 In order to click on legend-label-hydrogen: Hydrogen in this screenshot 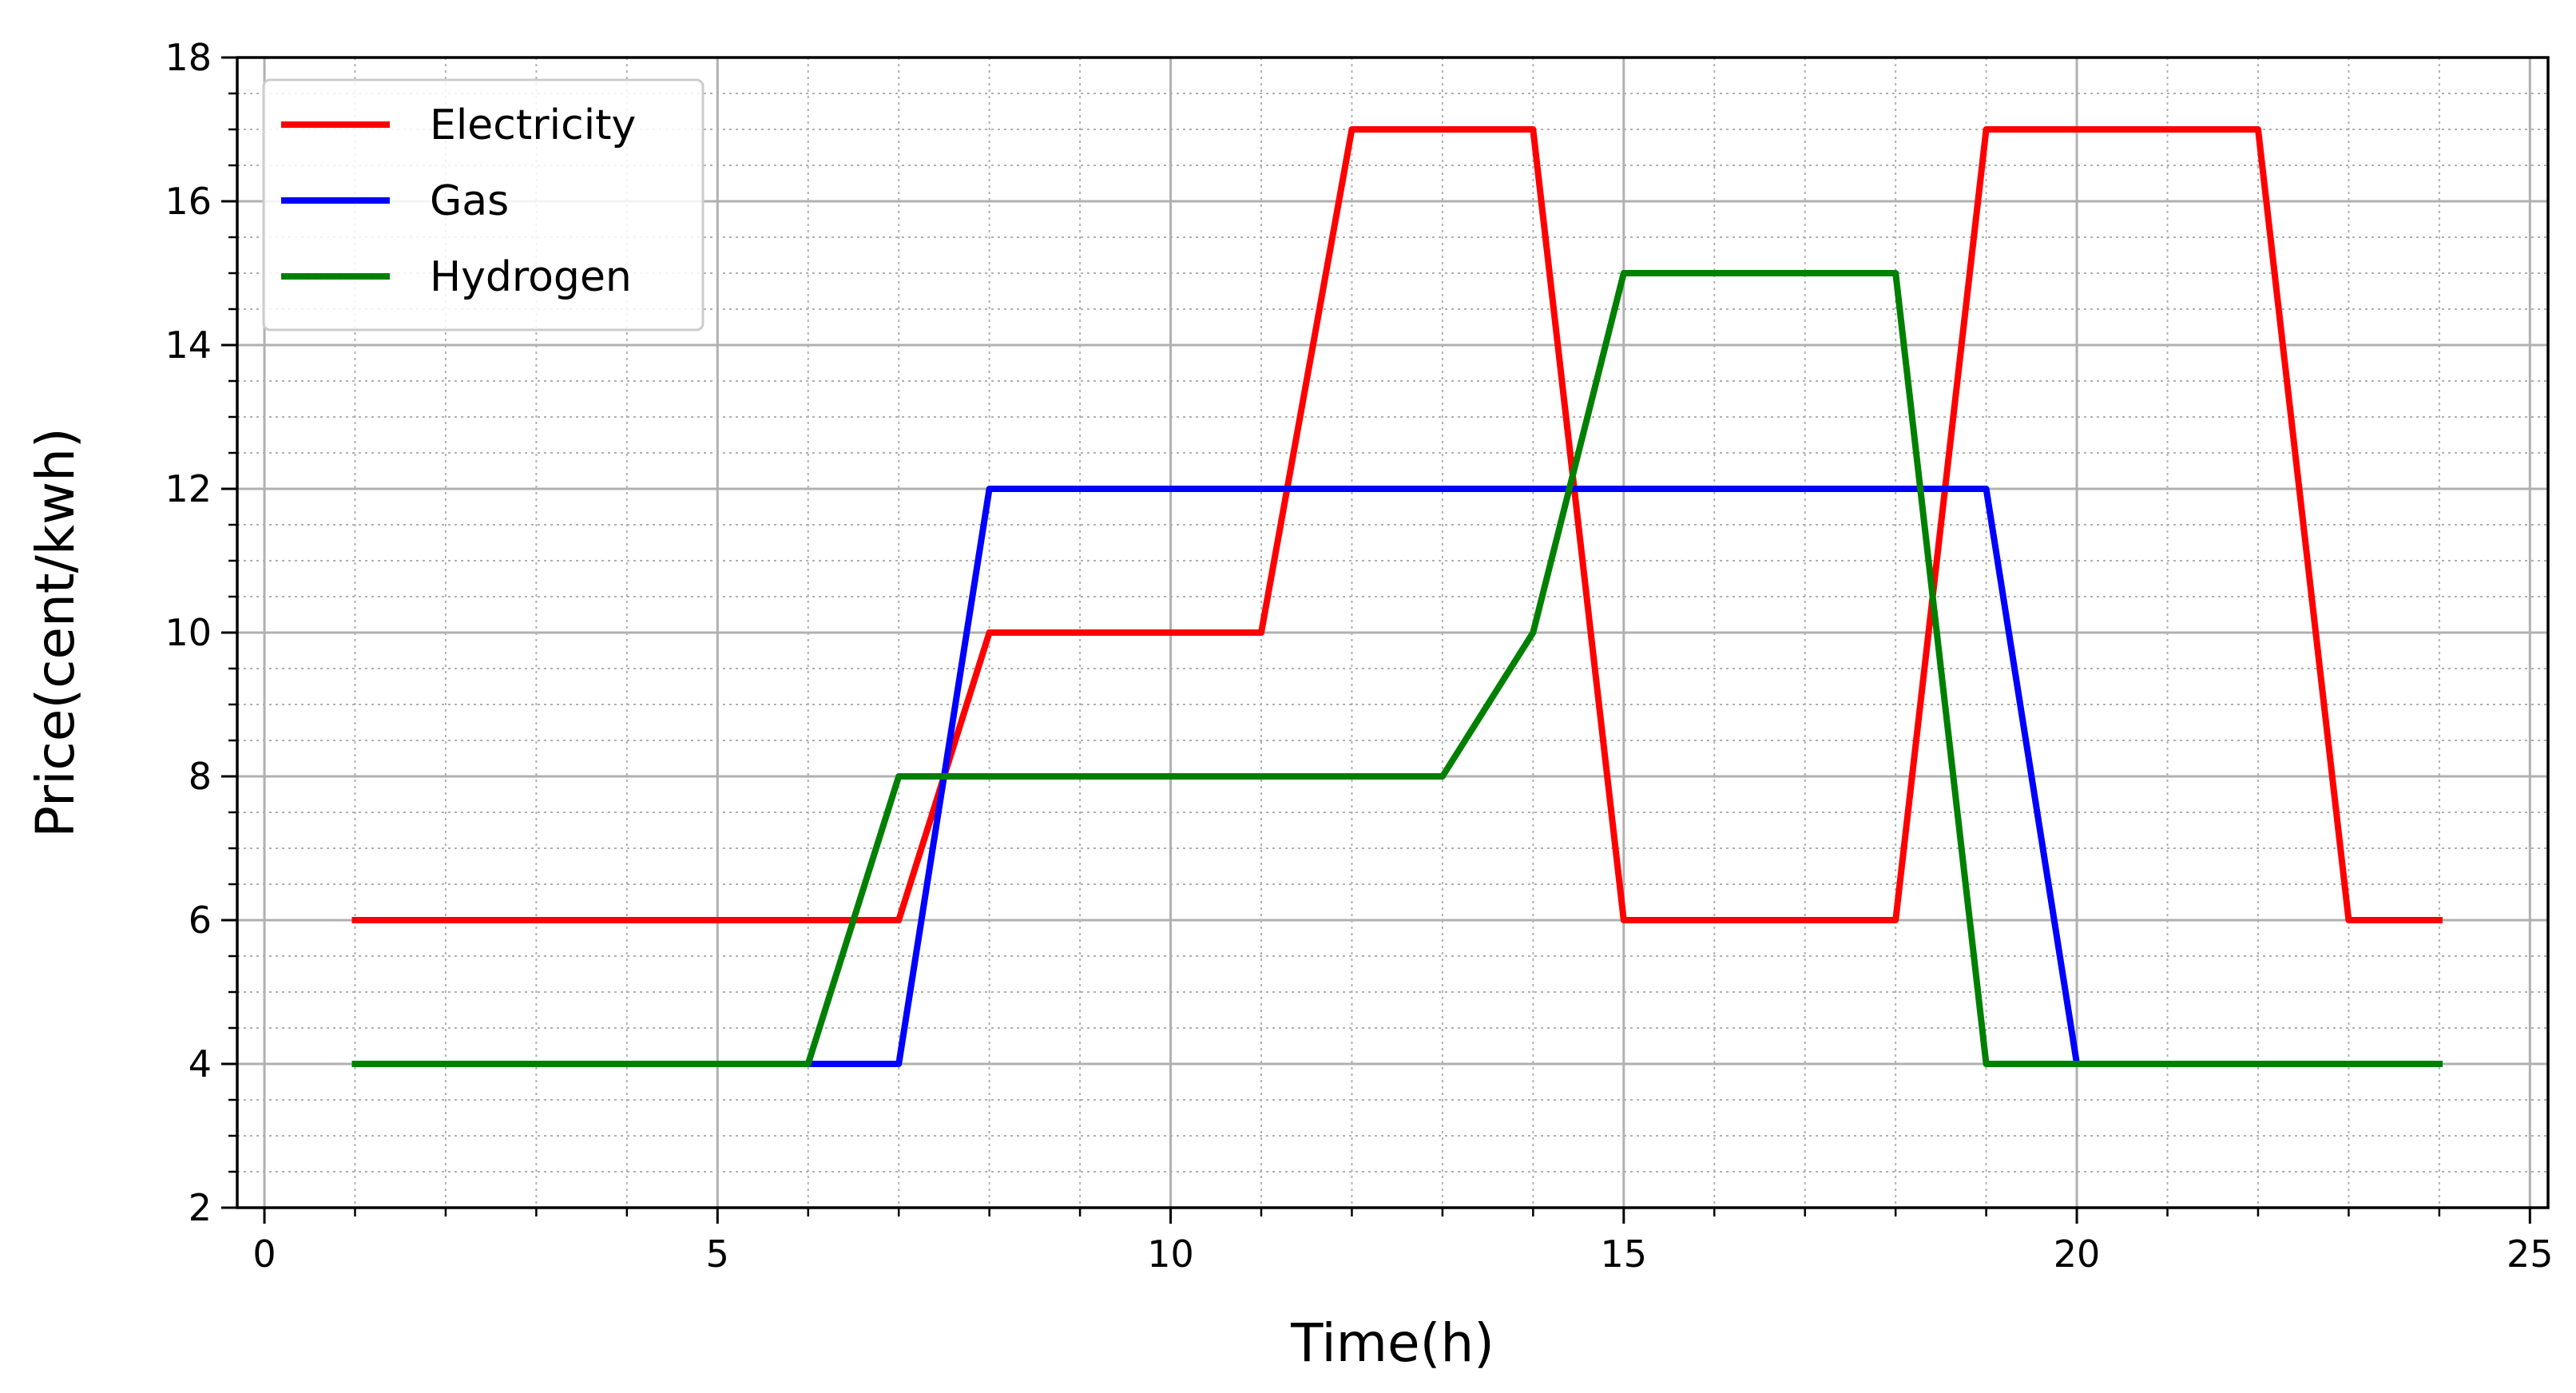, I will do `click(531, 277)`.